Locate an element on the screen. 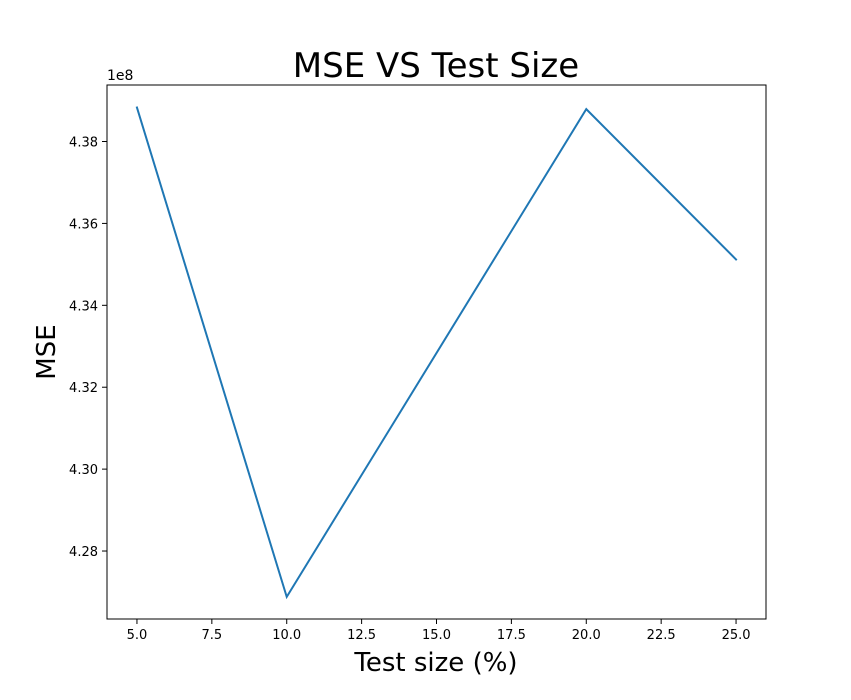 The width and height of the screenshot is (851, 700). y-tick-label: 4.28 is located at coordinates (83, 552).